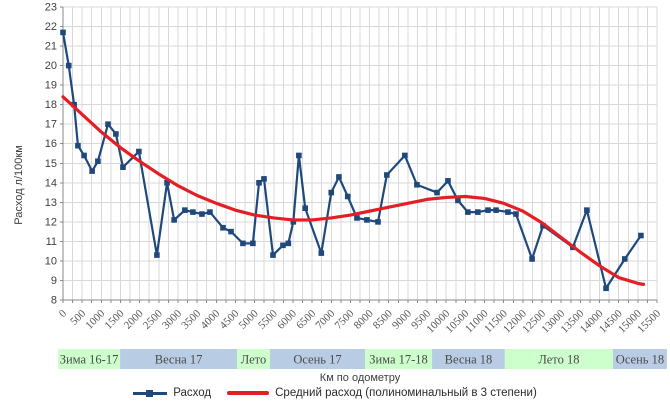  What do you see at coordinates (248, 393) in the screenshot?
I see `trend-line-icon` at bounding box center [248, 393].